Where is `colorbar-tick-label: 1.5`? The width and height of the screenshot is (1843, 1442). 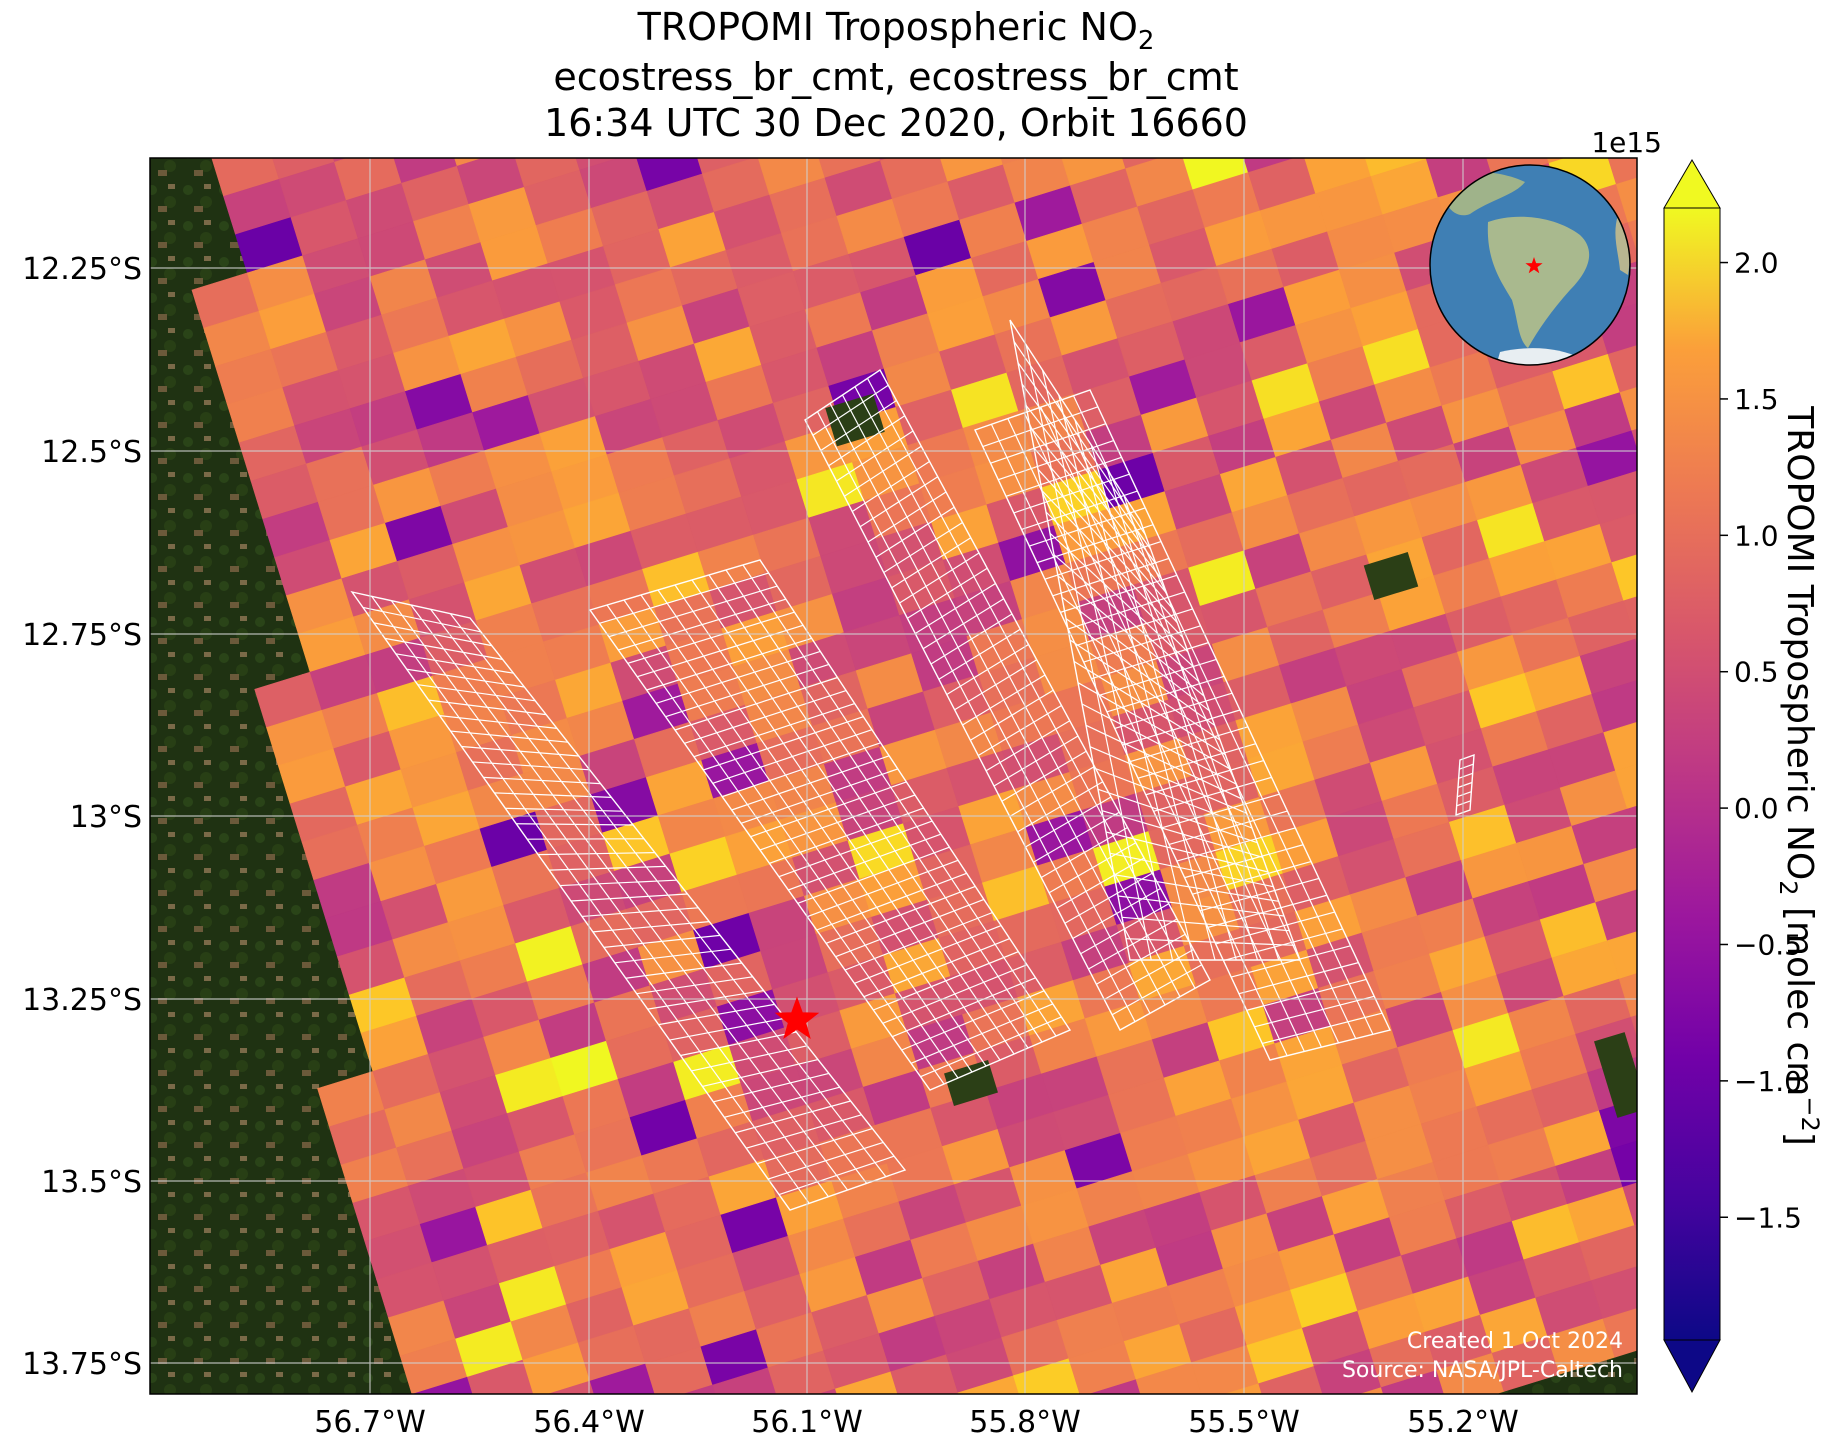 colorbar-tick-label: 1.5 is located at coordinates (1756, 399).